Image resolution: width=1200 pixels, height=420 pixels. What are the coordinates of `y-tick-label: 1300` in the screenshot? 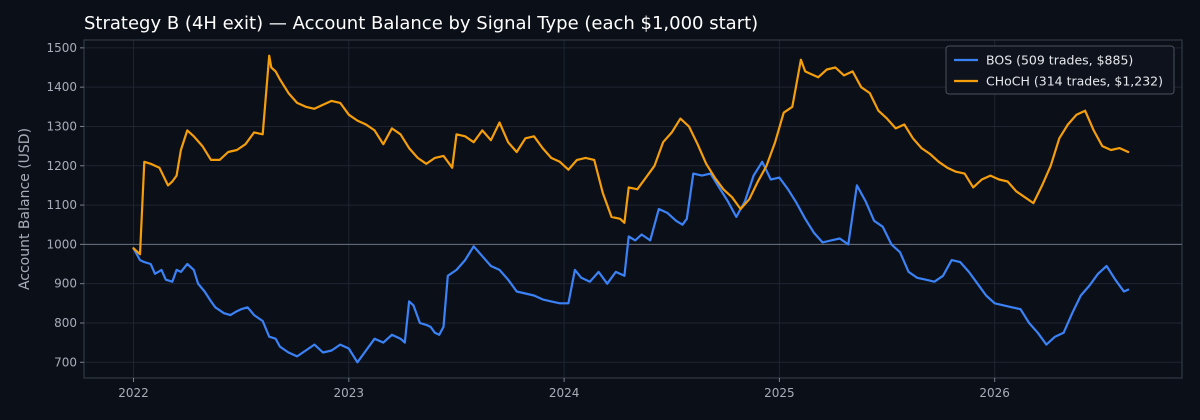 It's located at (61, 126).